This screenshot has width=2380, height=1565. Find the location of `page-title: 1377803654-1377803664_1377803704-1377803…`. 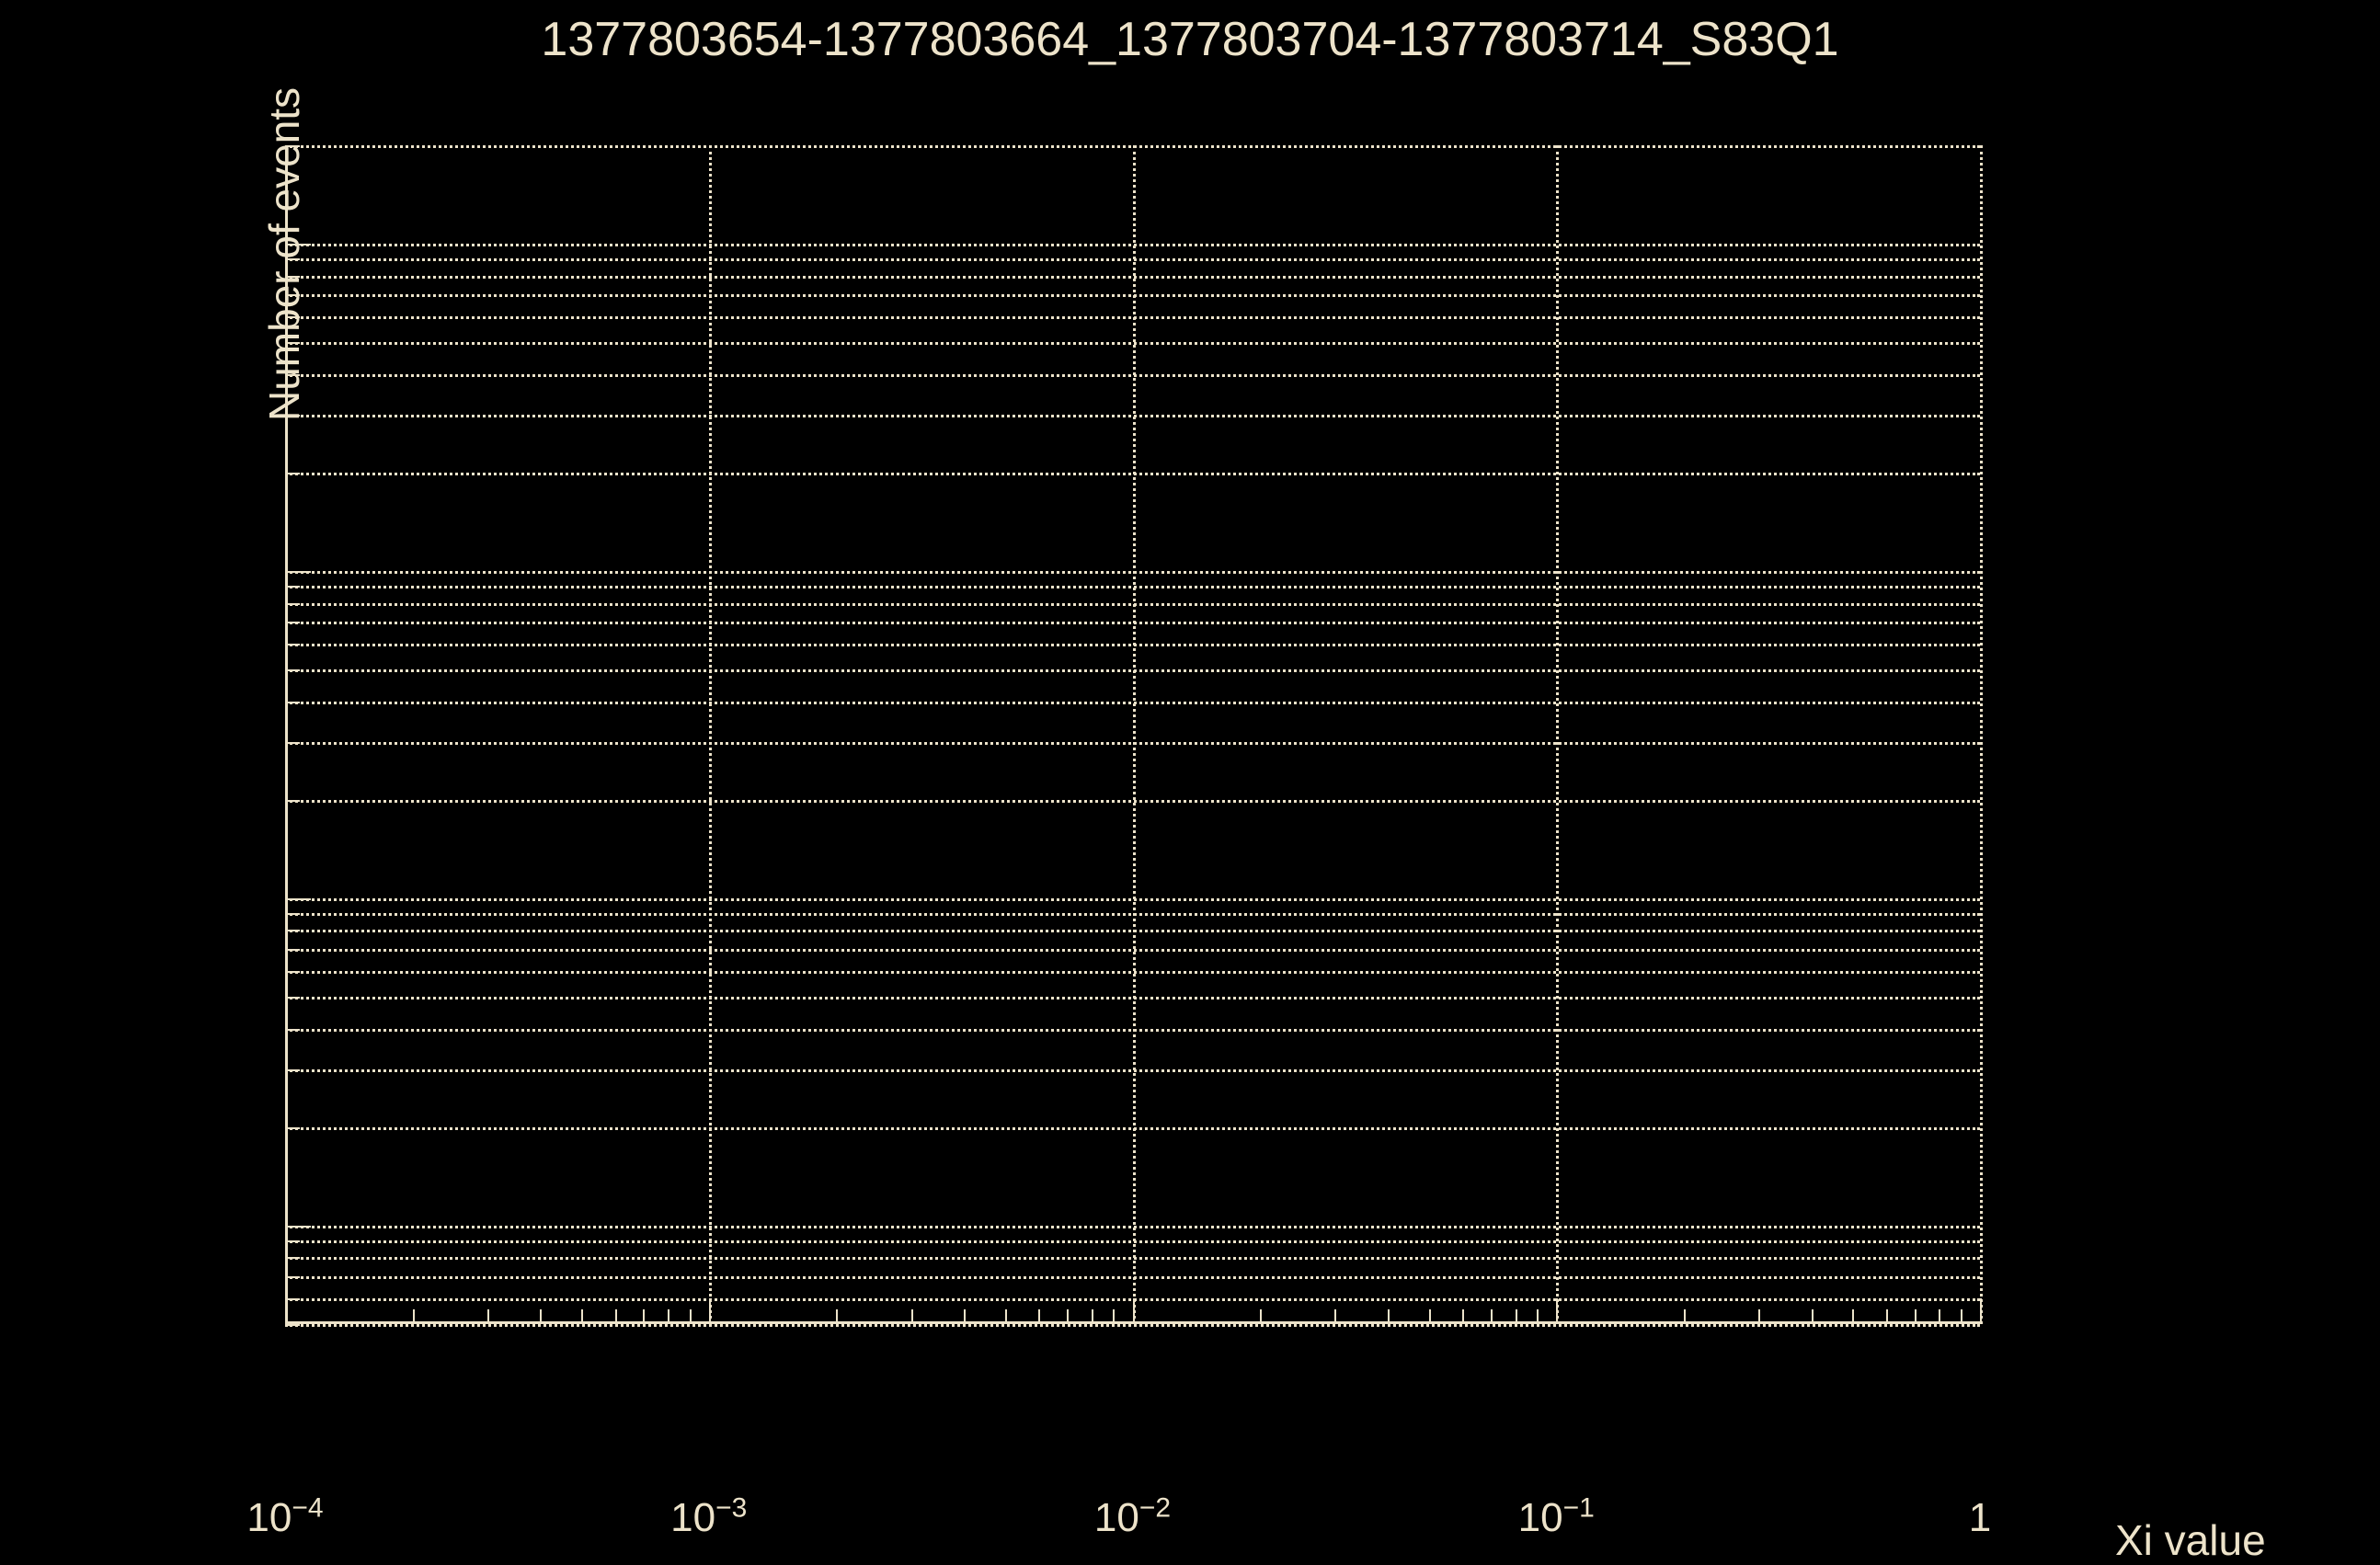

page-title: 1377803654-1377803664_1377803704-1377803… is located at coordinates (1190, 39).